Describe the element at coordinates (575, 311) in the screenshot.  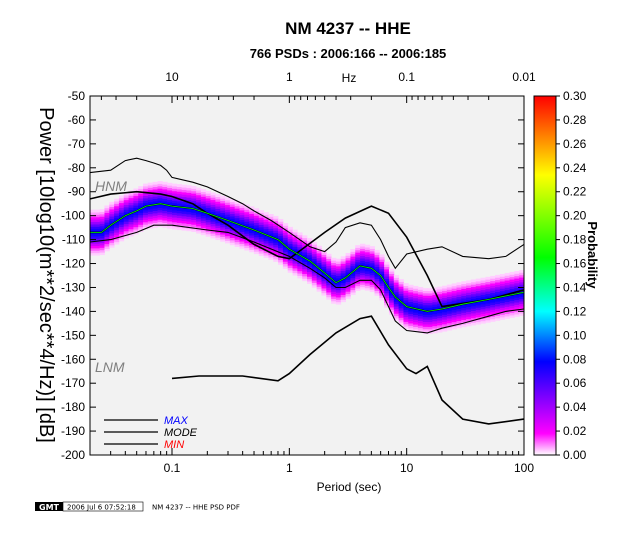
I see `colorbar-tick-label: 0.12` at that location.